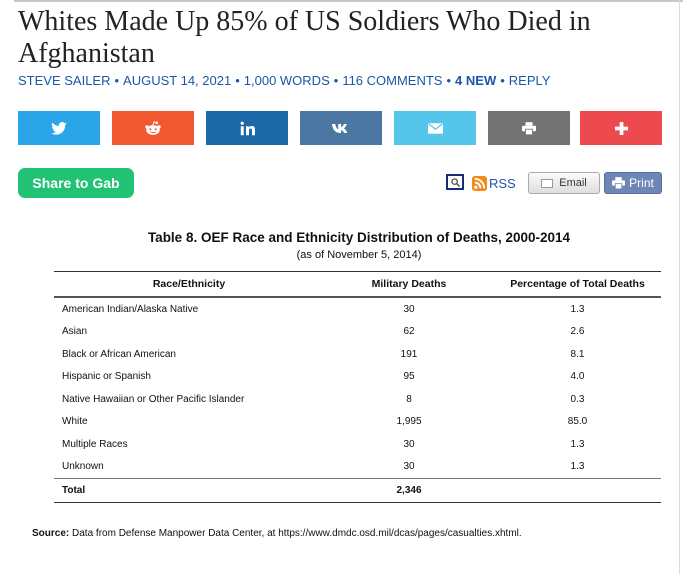 This screenshot has width=683, height=574. I want to click on email-icon, so click(435, 128).